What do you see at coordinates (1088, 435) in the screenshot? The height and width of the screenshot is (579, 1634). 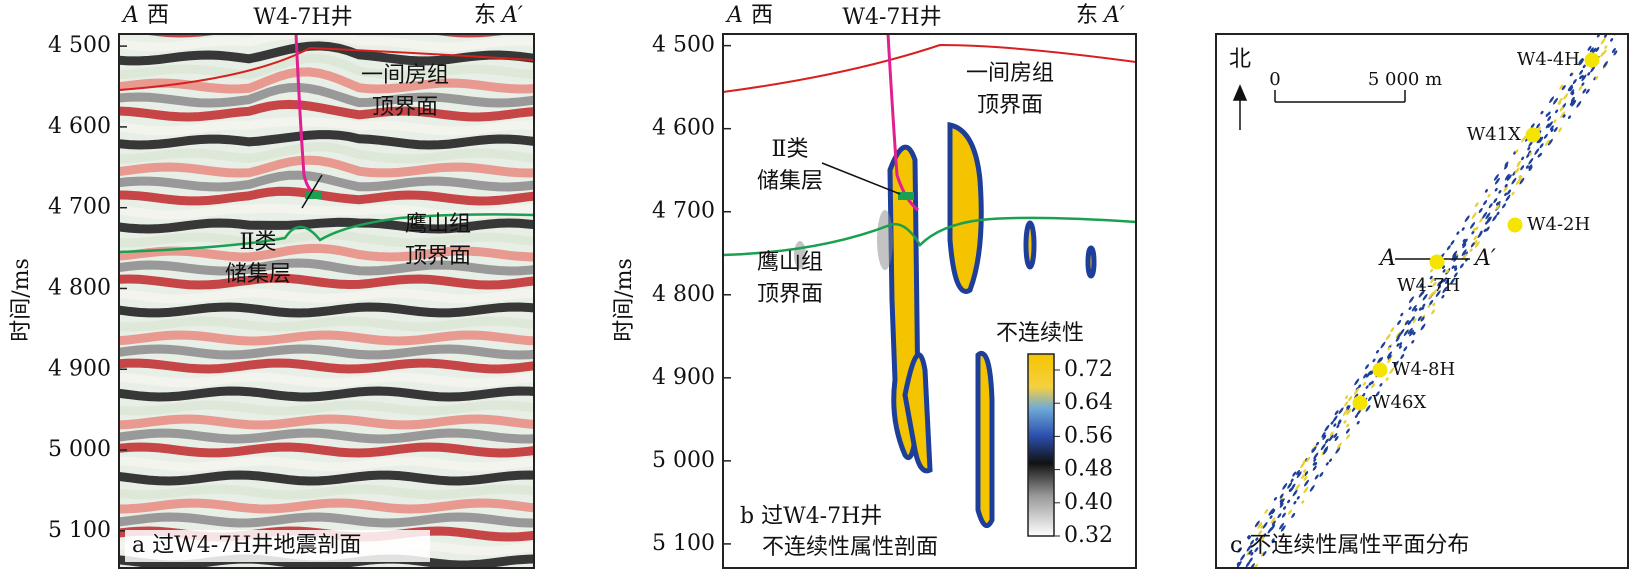 I see `label: 0.56` at bounding box center [1088, 435].